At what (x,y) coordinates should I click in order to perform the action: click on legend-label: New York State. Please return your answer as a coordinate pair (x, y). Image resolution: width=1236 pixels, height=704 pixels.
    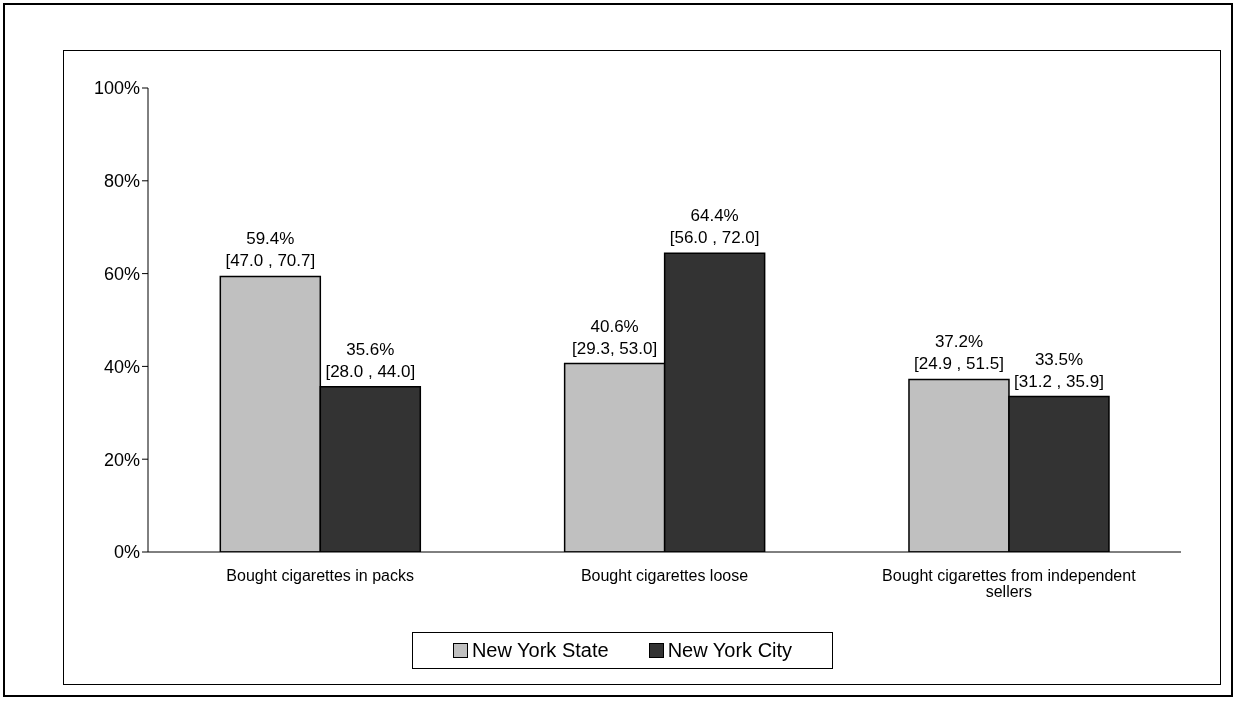
    Looking at the image, I should click on (539, 650).